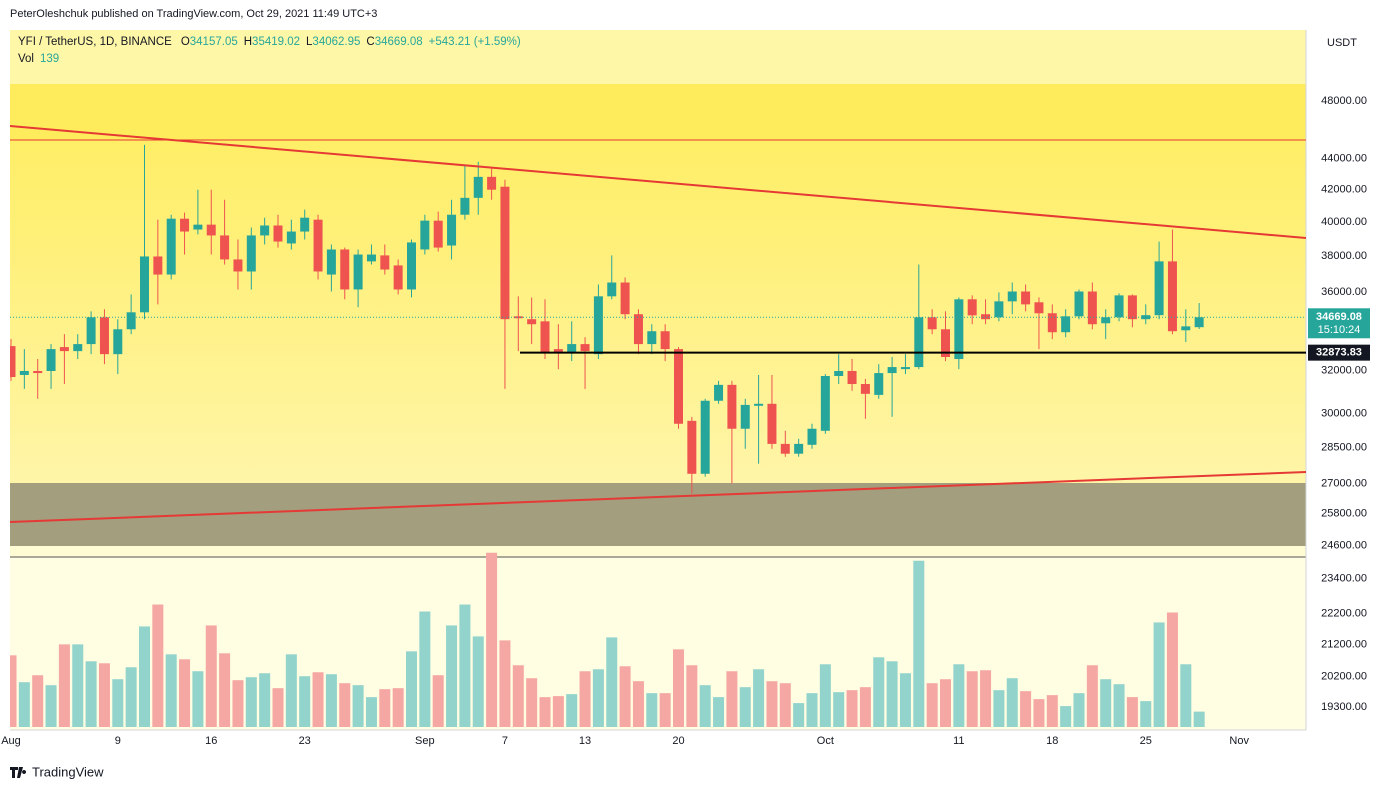 Image resolution: width=1386 pixels, height=790 pixels. I want to click on legend-letter: O, so click(185, 42).